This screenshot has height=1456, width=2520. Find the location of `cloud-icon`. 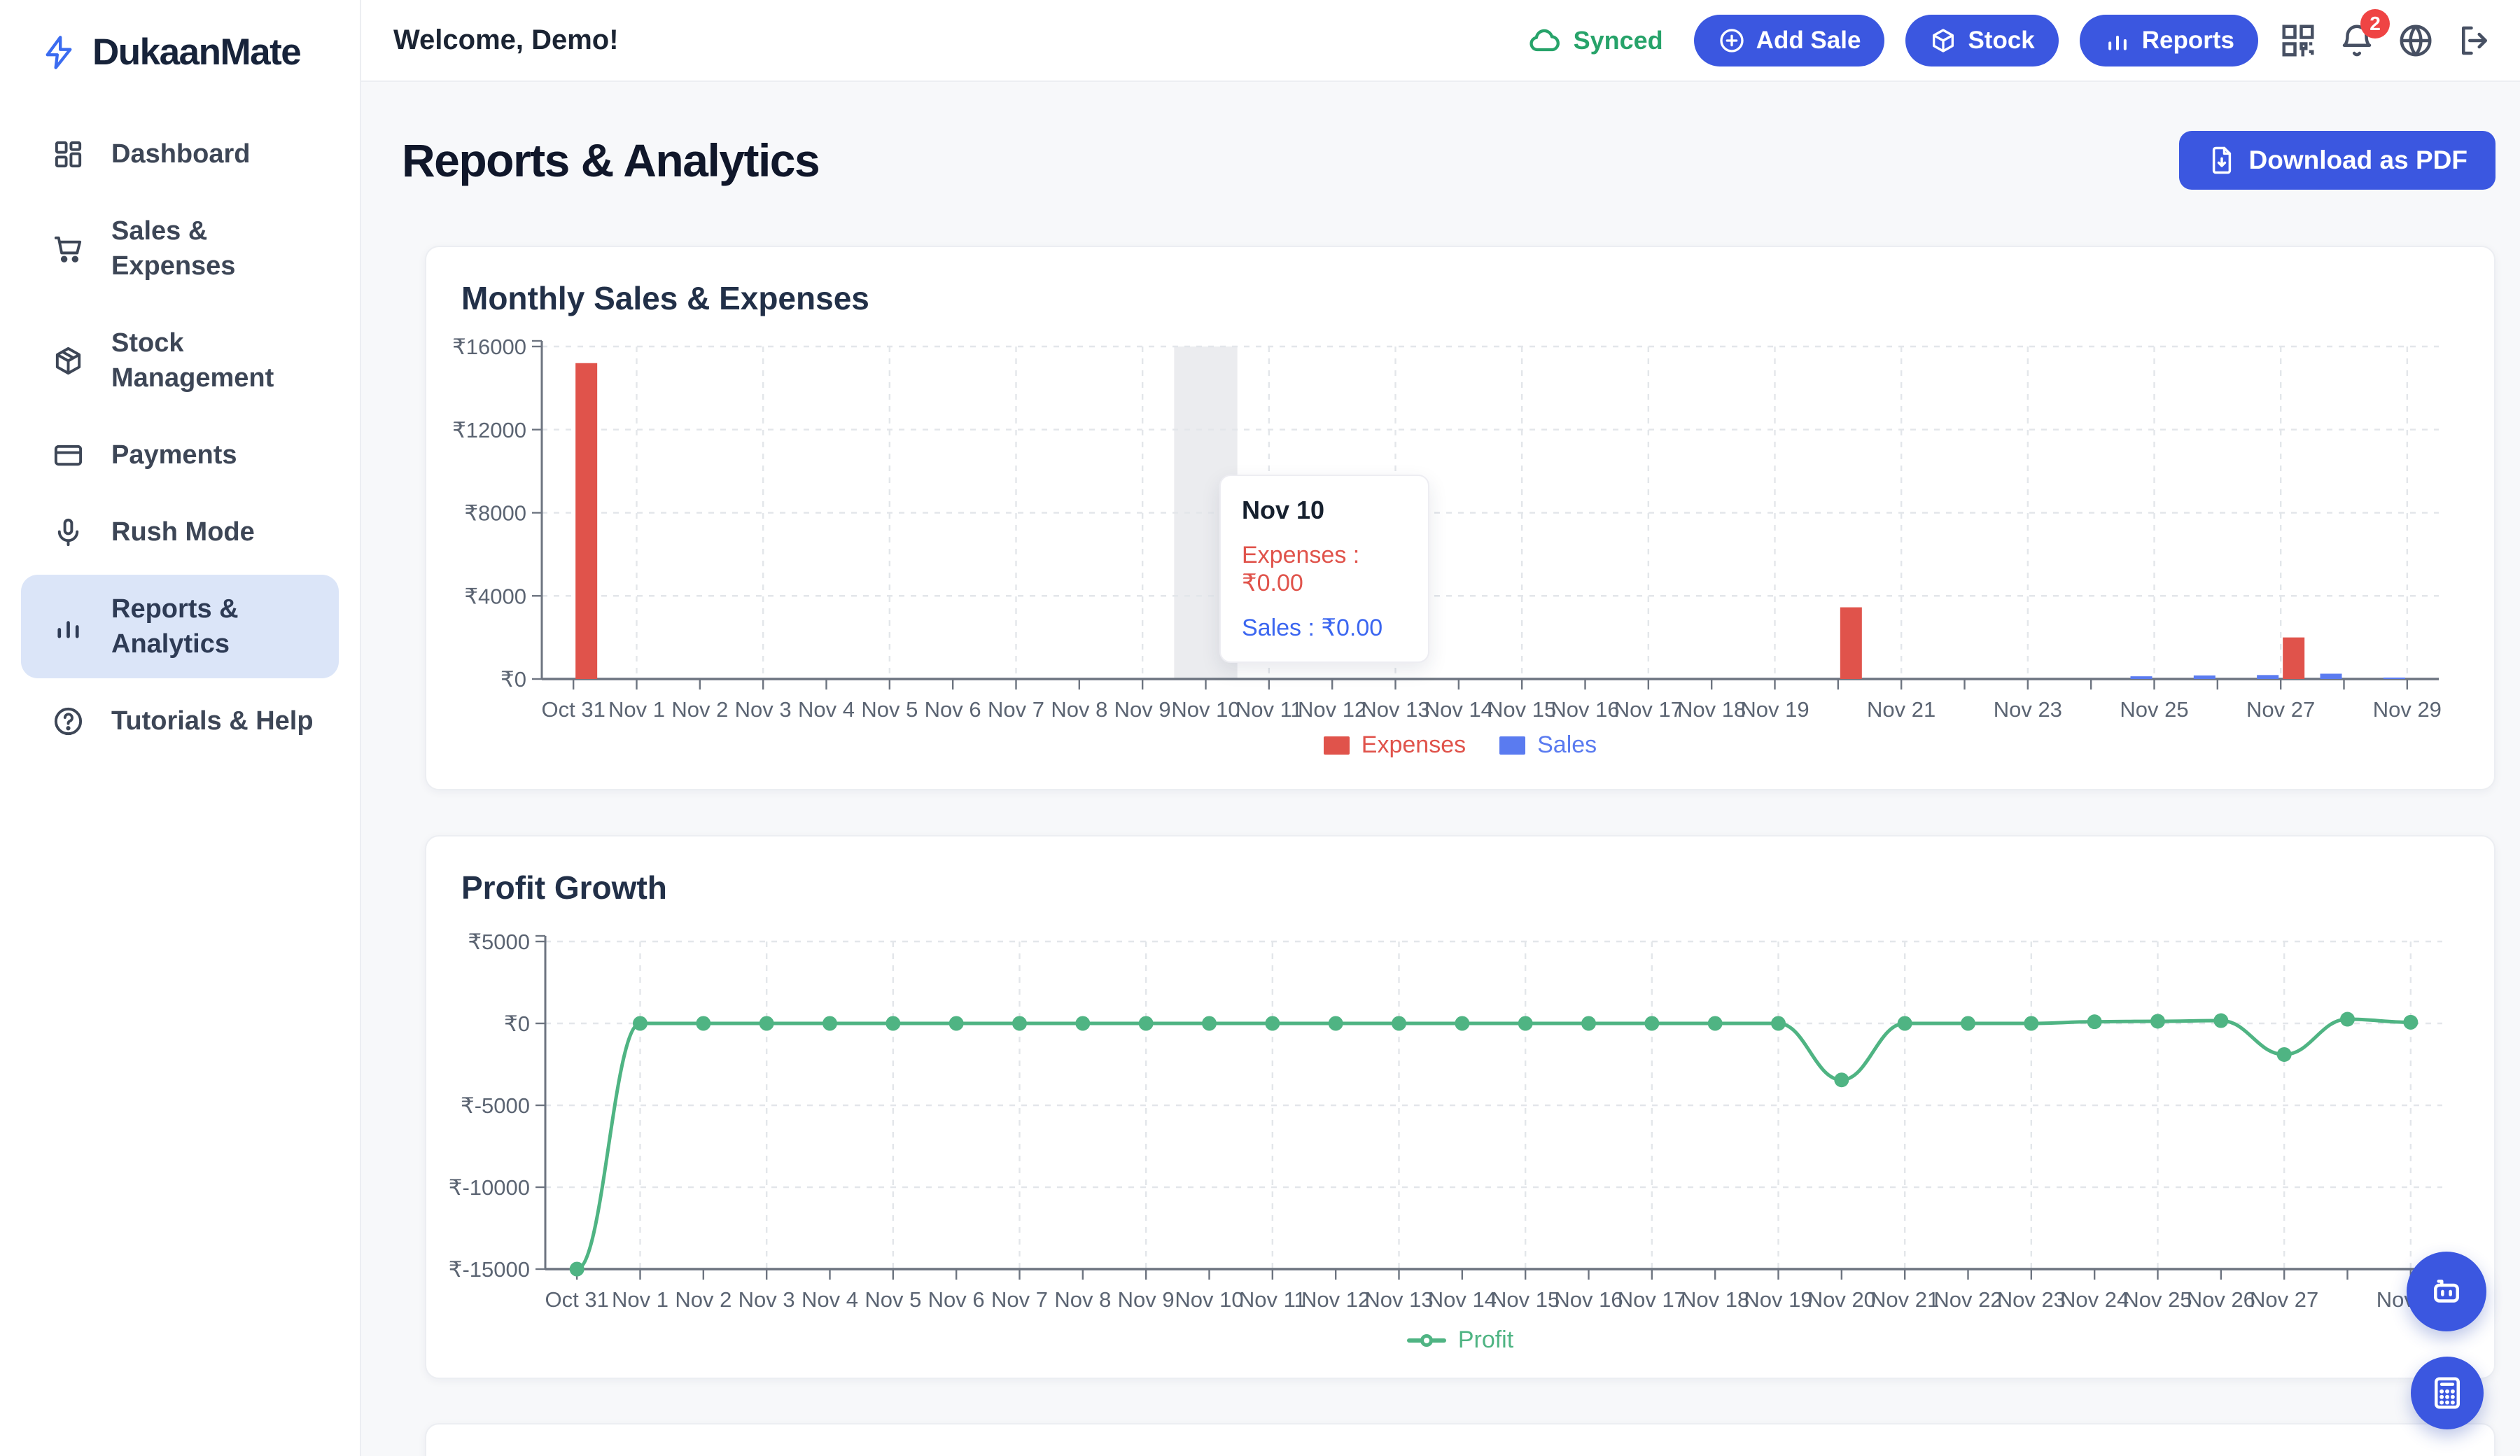

cloud-icon is located at coordinates (1545, 40).